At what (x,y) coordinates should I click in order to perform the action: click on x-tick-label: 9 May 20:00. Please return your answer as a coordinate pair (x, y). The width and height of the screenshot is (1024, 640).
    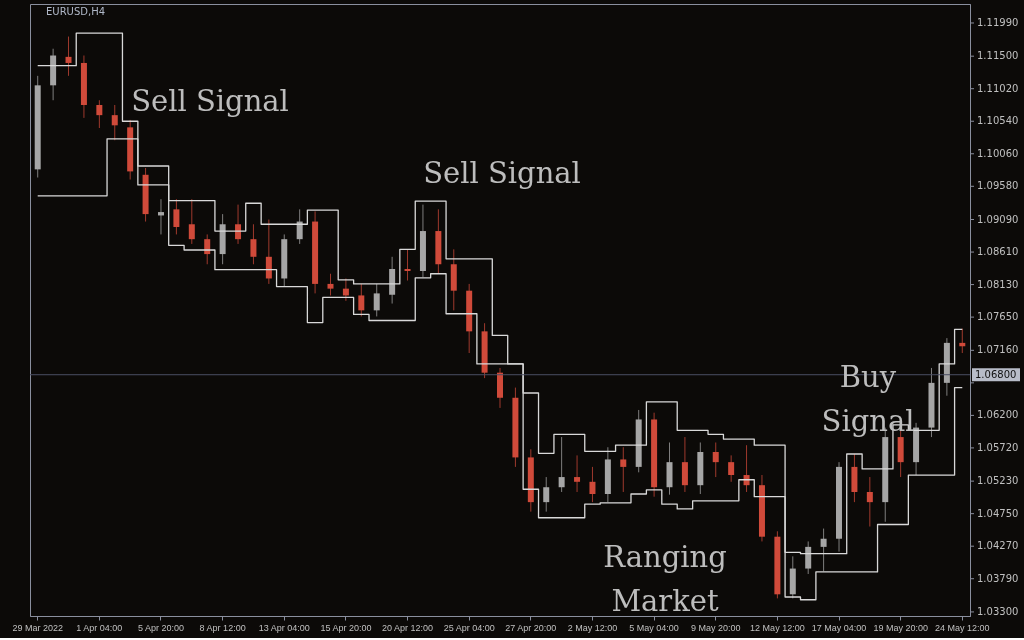
    Looking at the image, I should click on (715, 627).